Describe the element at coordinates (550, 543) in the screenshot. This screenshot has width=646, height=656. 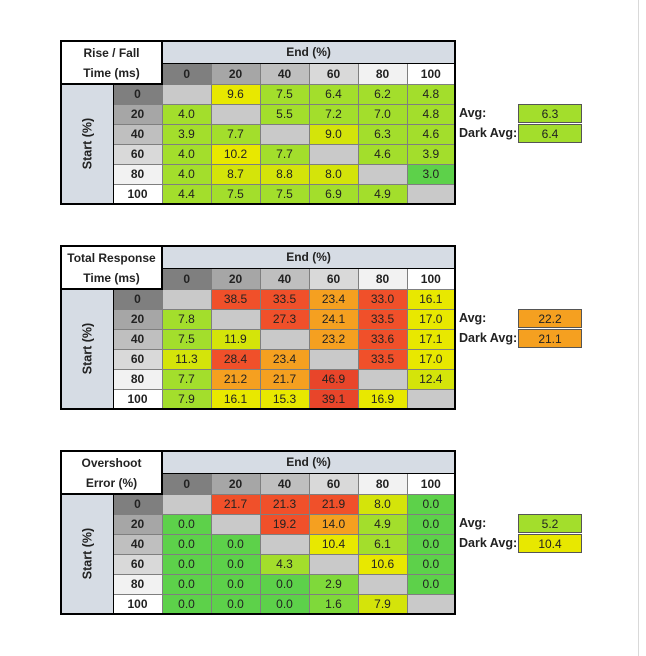
I see `summary-value: 10.4` at that location.